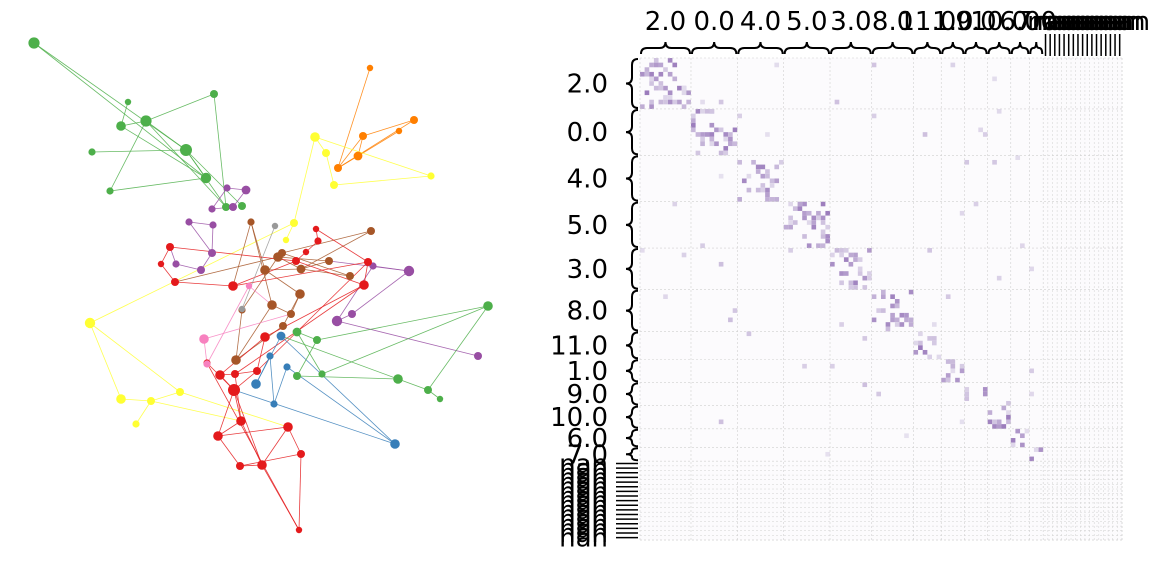 The width and height of the screenshot is (1156, 566). I want to click on top-label-7: 1.0, so click(952, 22).